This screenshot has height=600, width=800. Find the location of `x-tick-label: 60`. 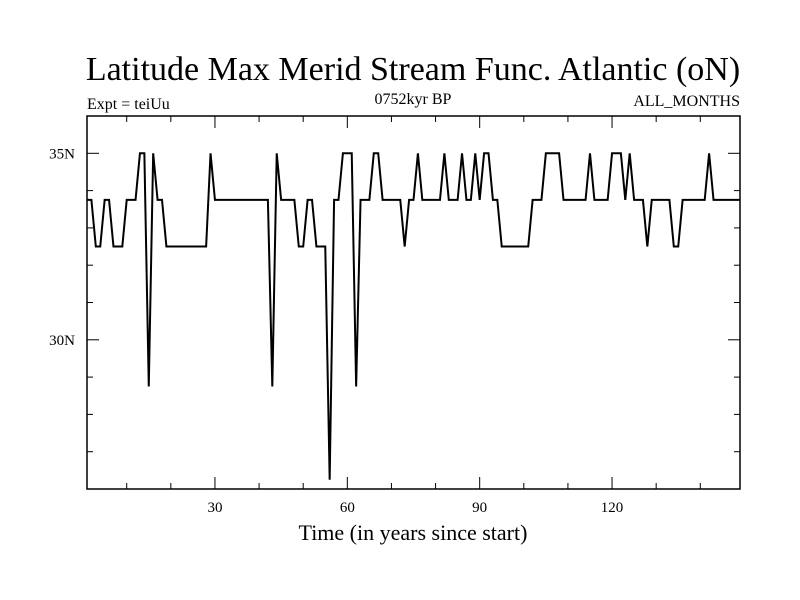

x-tick-label: 60 is located at coordinates (347, 508).